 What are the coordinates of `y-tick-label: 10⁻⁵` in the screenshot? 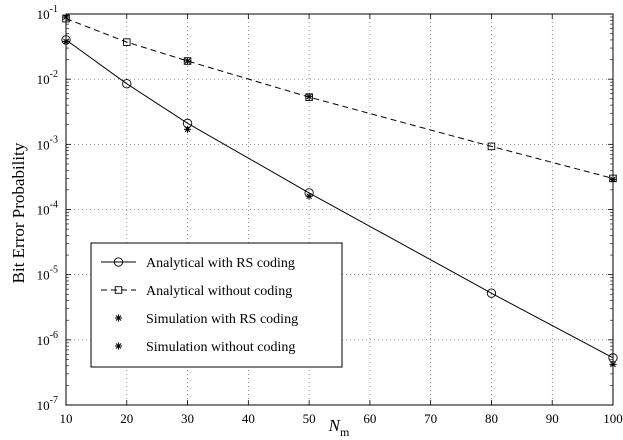 It's located at (47, 274).